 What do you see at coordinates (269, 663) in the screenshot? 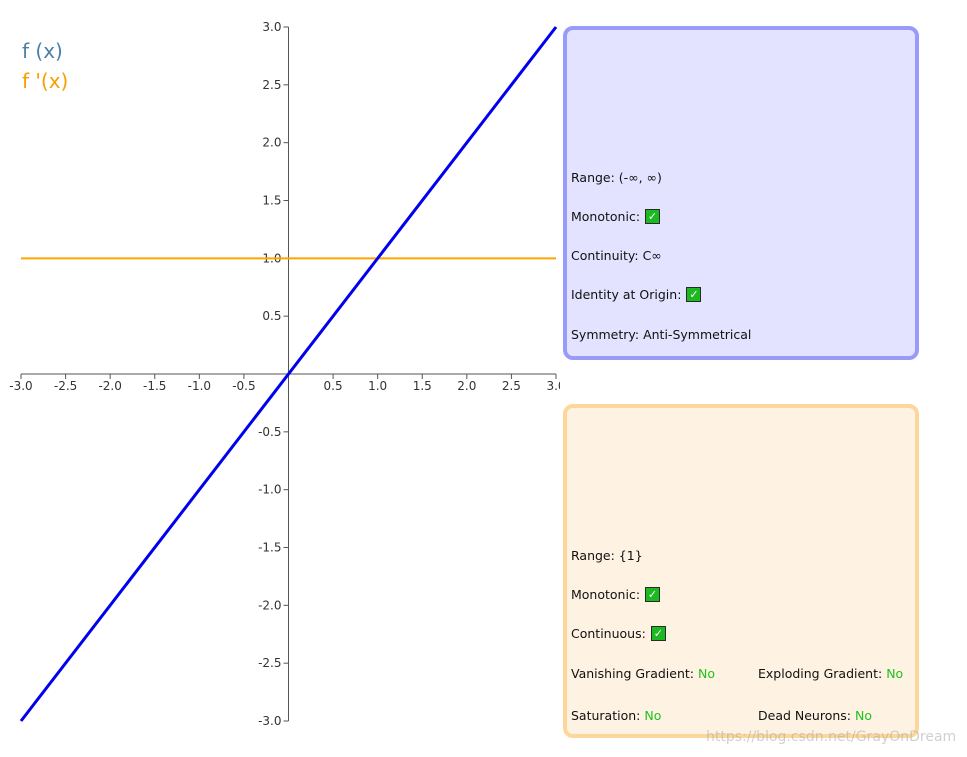
I see `y-tick-label: -2.5` at bounding box center [269, 663].